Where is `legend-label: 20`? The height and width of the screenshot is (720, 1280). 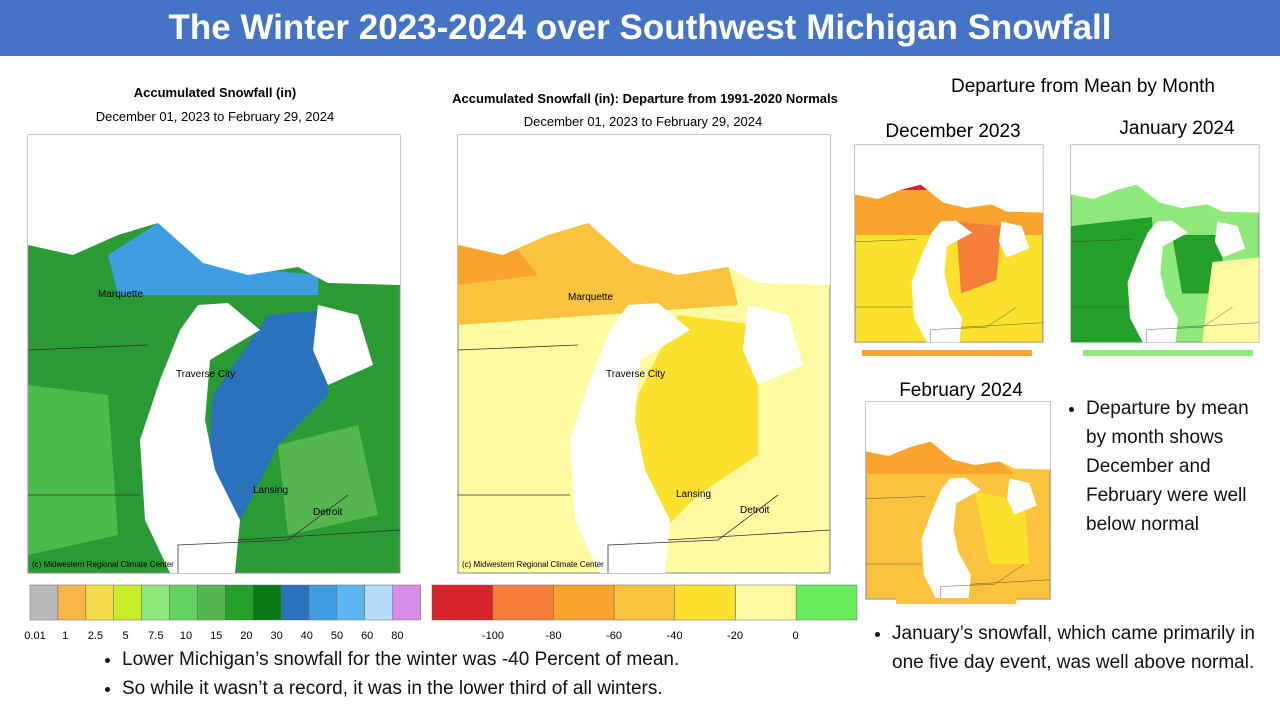 legend-label: 20 is located at coordinates (246, 636).